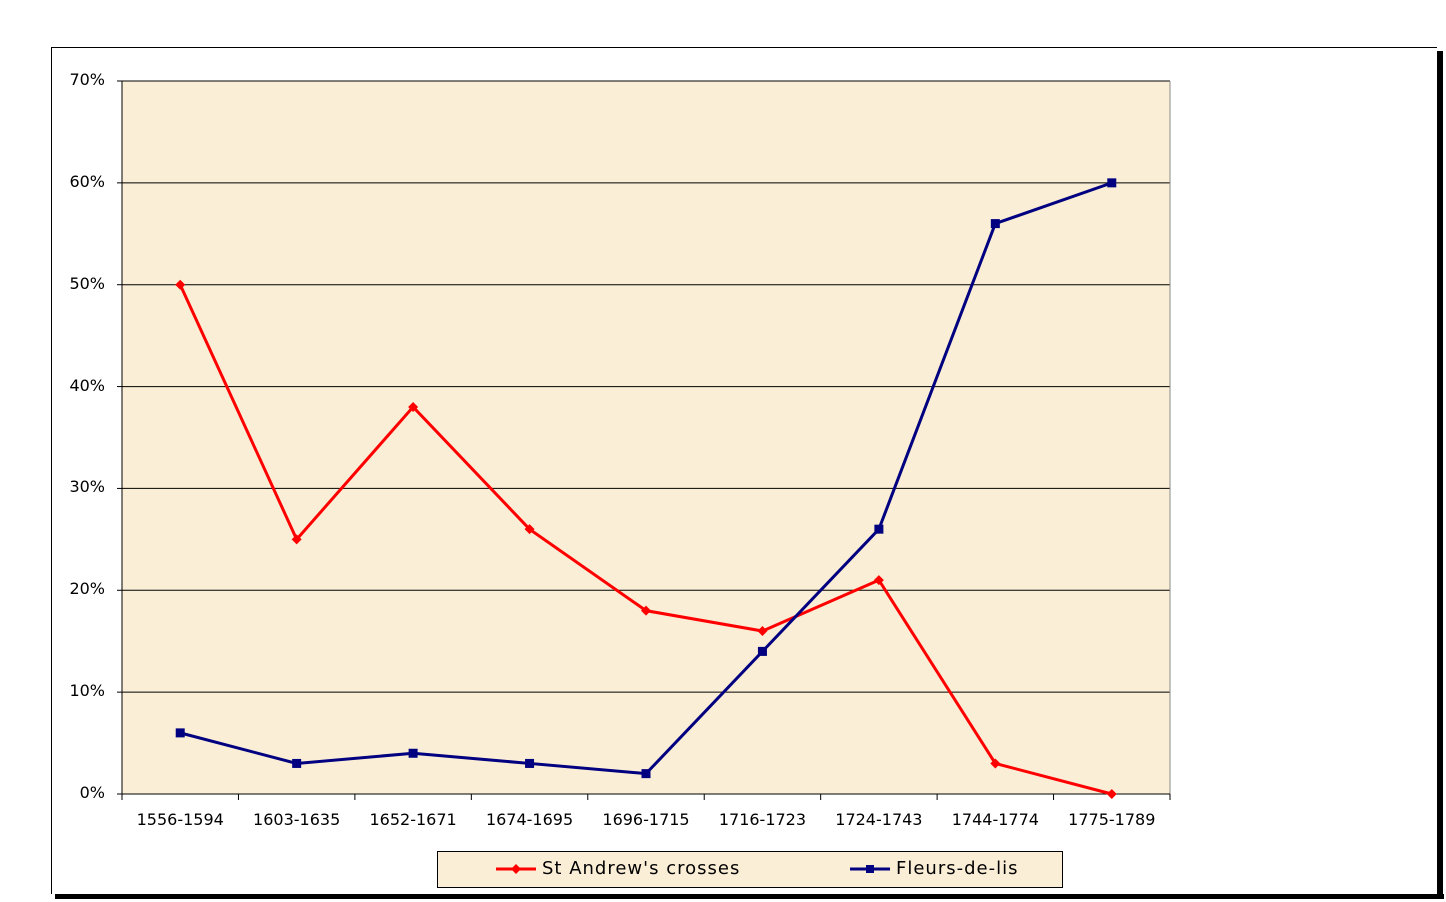 The width and height of the screenshot is (1446, 902). Describe the element at coordinates (87, 283) in the screenshot. I see `y-tick-label: 50%` at that location.